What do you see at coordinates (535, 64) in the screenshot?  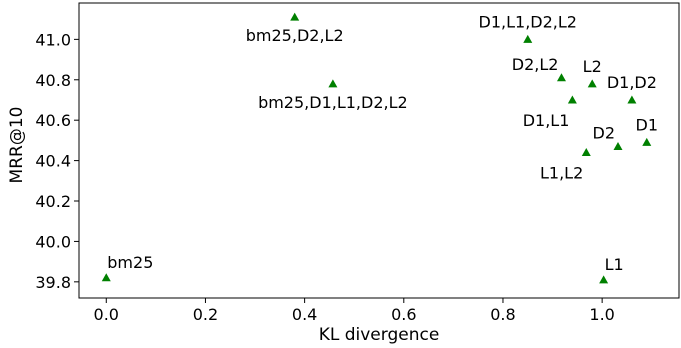 I see `point-label: D2,L2` at bounding box center [535, 64].